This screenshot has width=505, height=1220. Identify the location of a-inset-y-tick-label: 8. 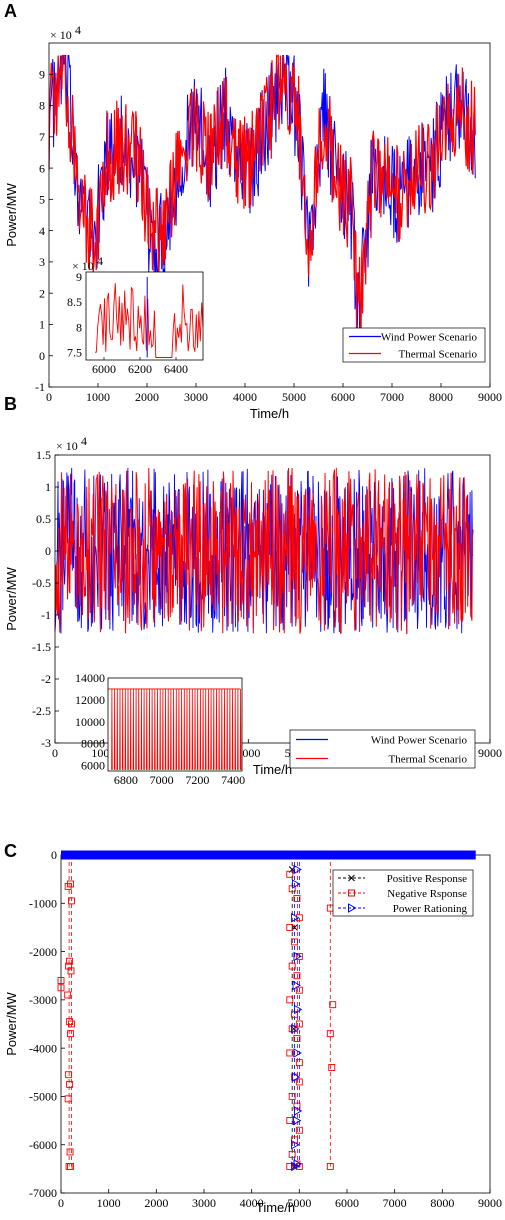
(79, 327).